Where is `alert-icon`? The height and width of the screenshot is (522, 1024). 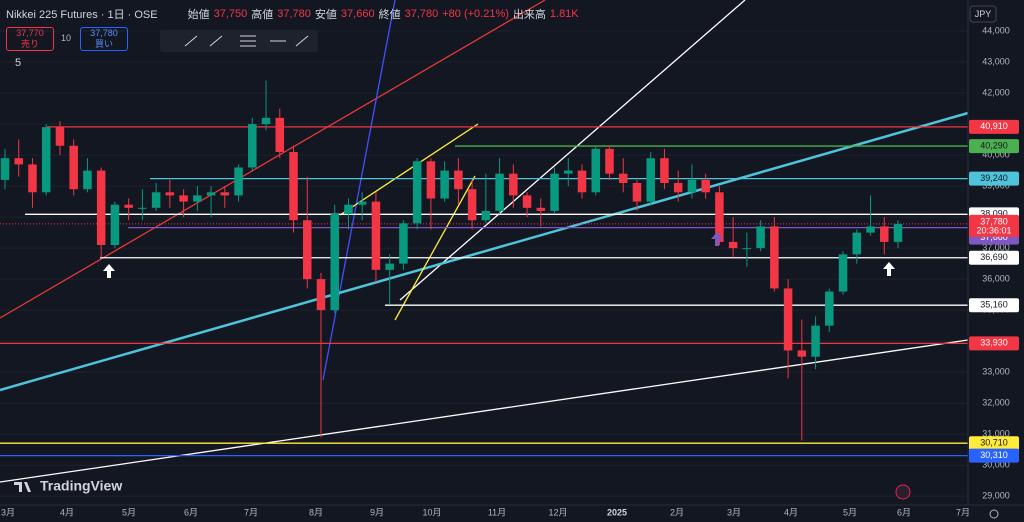 alert-icon is located at coordinates (903, 492).